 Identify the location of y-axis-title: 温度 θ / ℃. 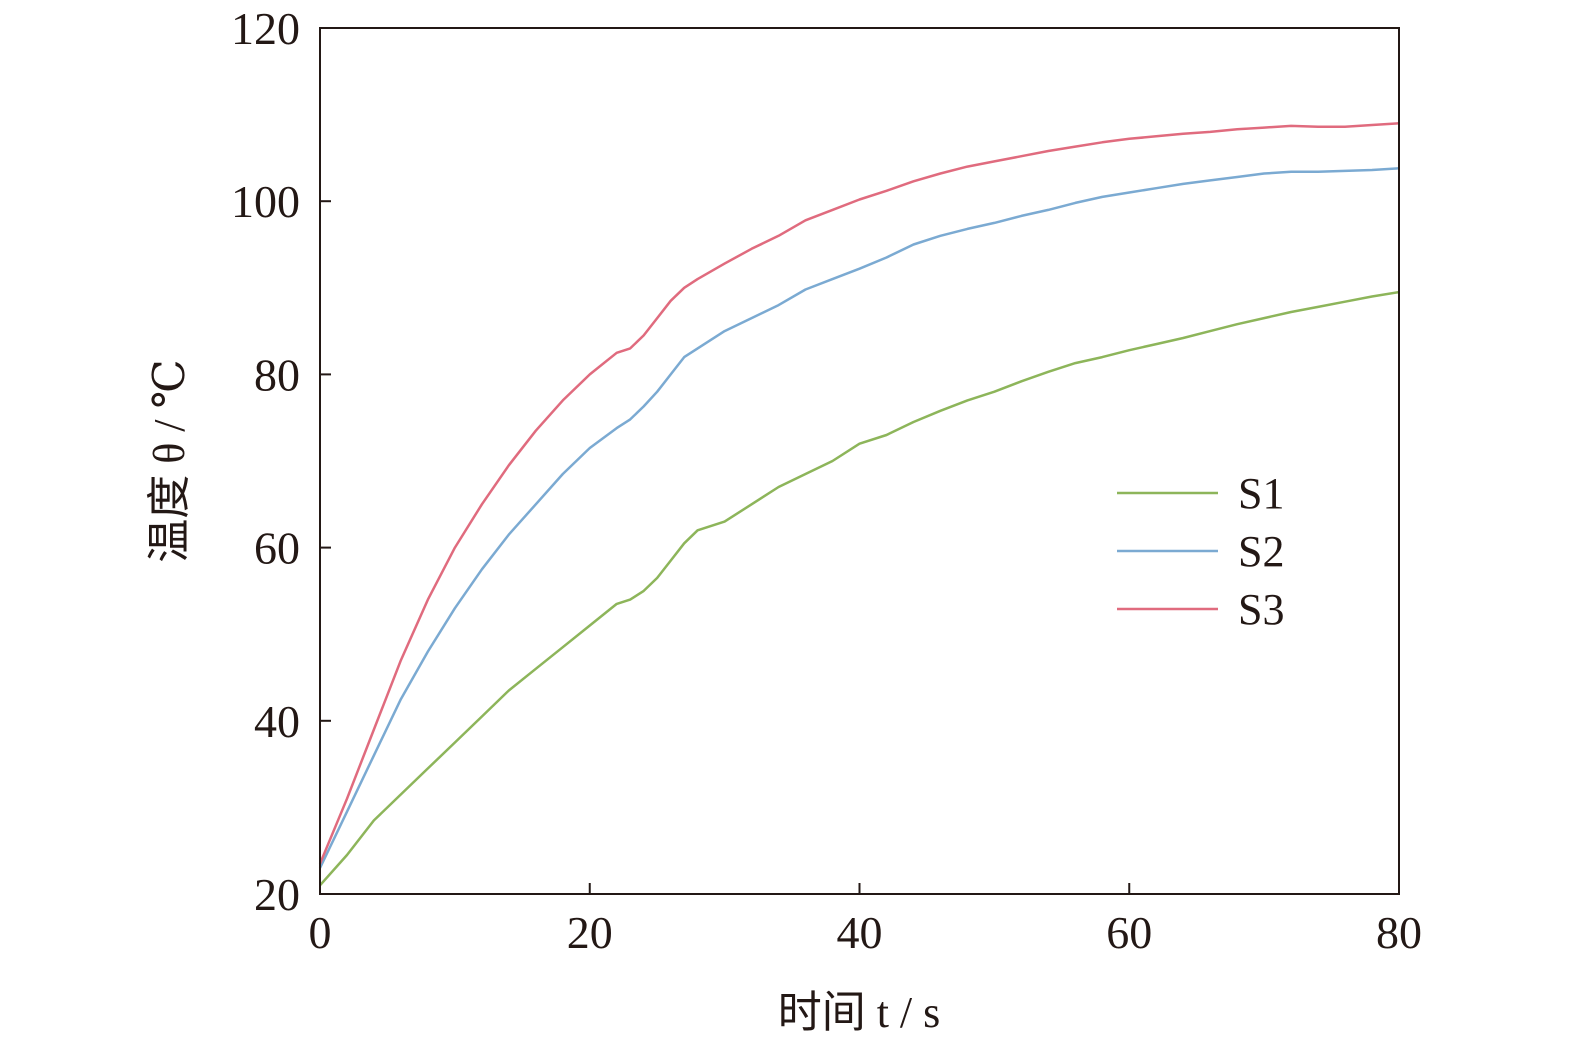
(169, 461).